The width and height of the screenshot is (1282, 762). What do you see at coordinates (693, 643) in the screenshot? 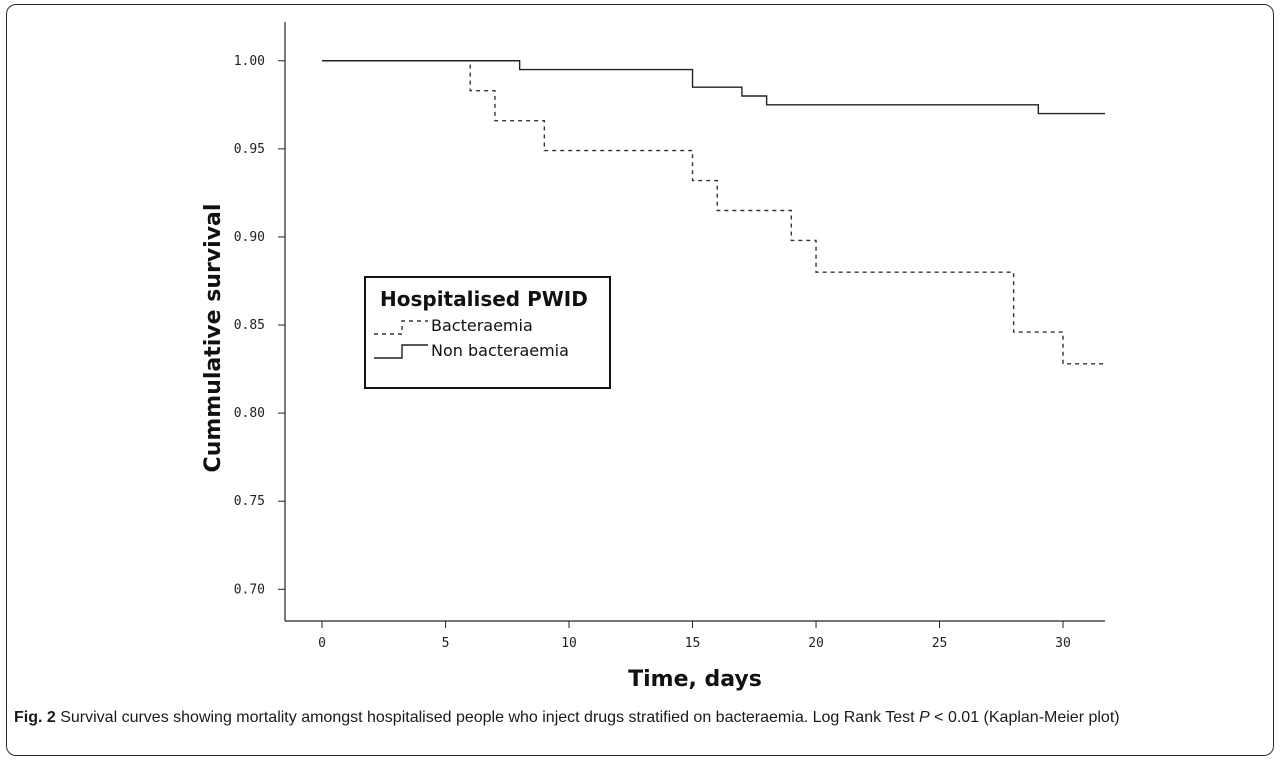
I see `x-tick-label: 15` at bounding box center [693, 643].